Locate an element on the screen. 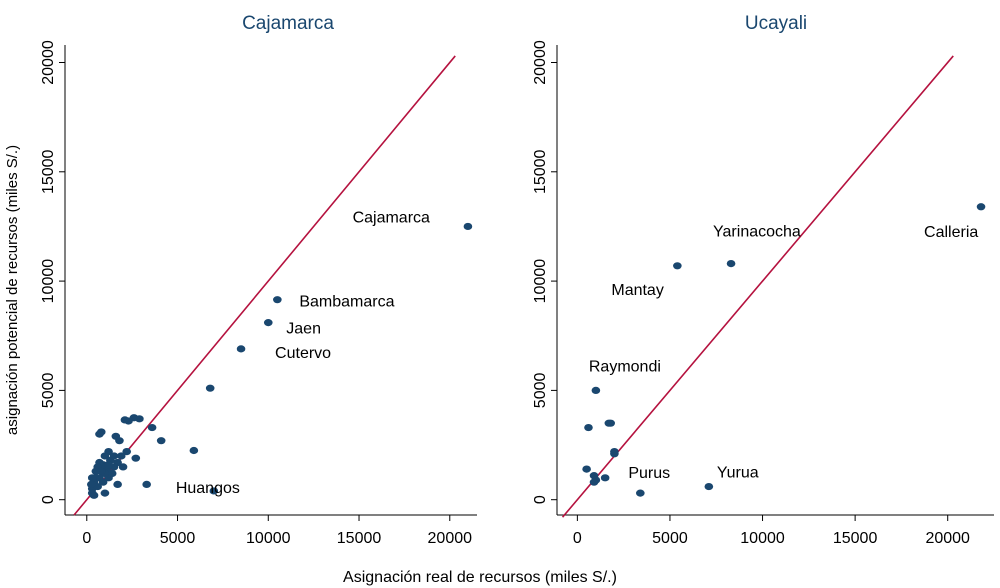 This screenshot has width=1000, height=588. point-label: Raymondi is located at coordinates (625, 366).